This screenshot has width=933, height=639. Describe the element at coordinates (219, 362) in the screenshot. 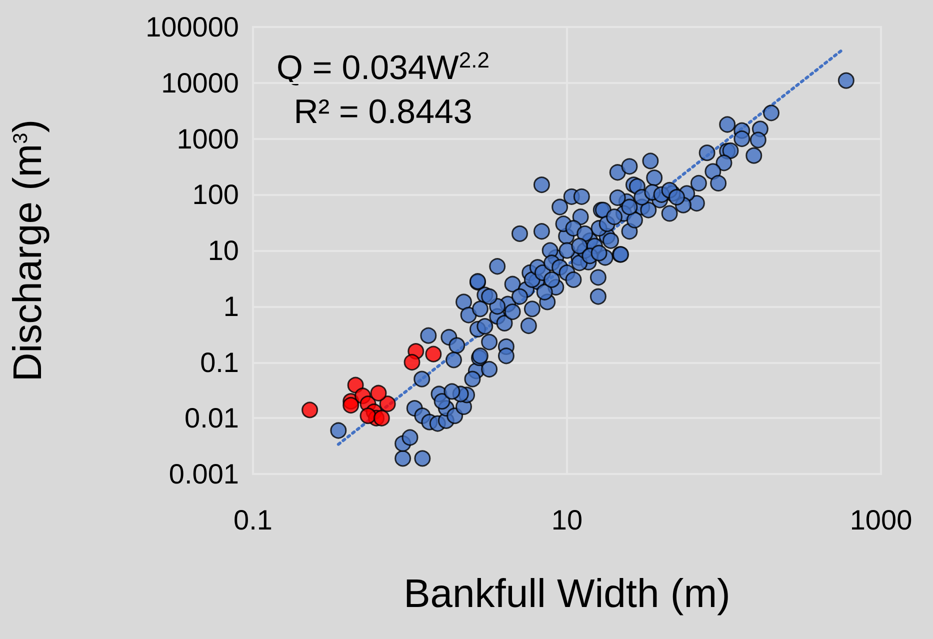

I see `y-tick-label: 0.1` at that location.